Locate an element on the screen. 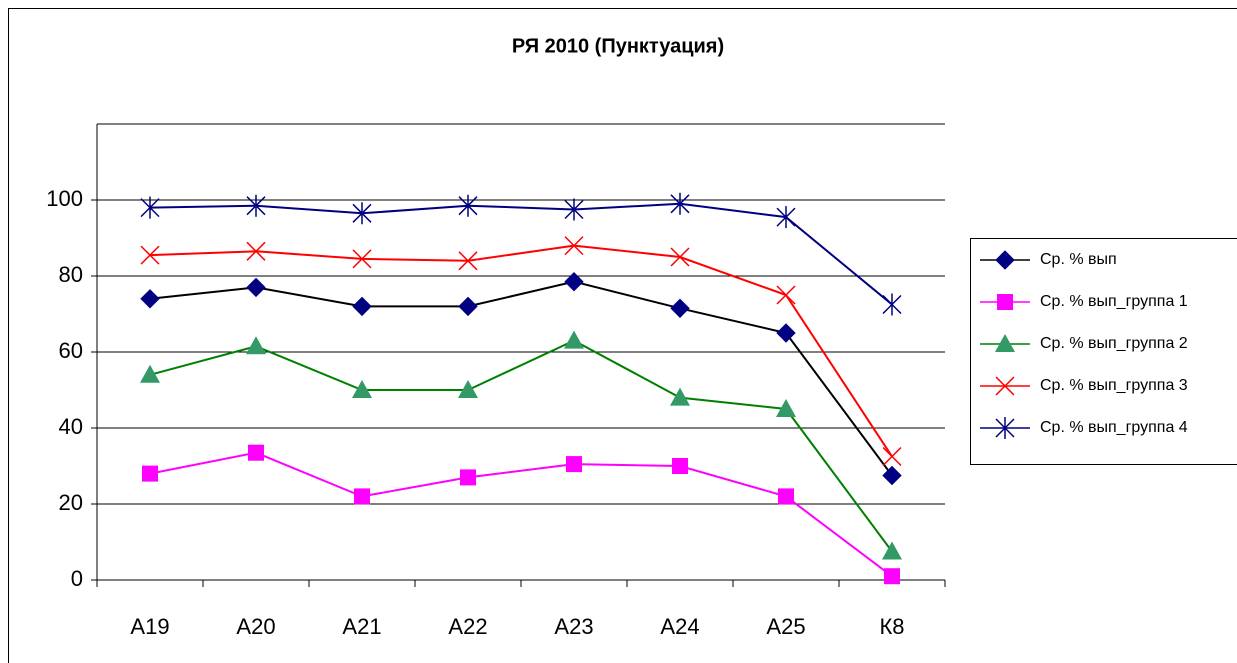  y-tick-label: 100 is located at coordinates (64, 198).